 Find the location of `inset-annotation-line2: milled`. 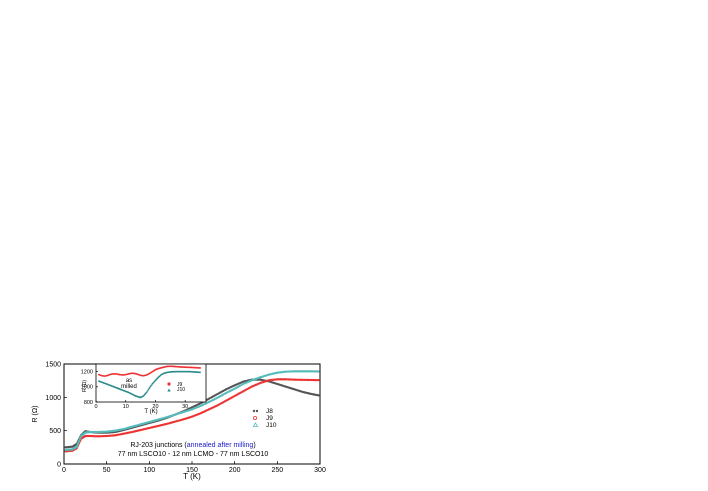

inset-annotation-line2: milled is located at coordinates (129, 387).